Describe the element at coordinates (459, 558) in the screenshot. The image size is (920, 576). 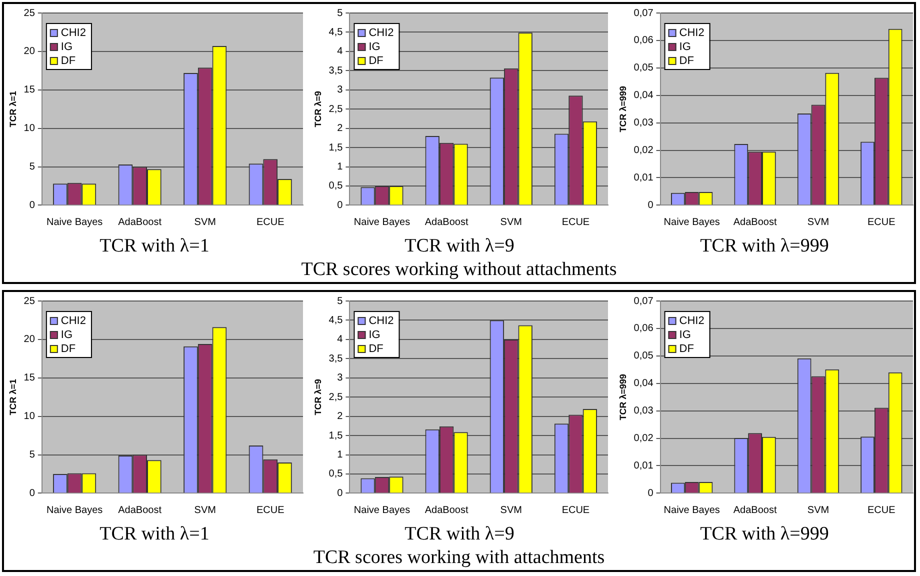
I see `text: TCR scores working with attachments` at that location.